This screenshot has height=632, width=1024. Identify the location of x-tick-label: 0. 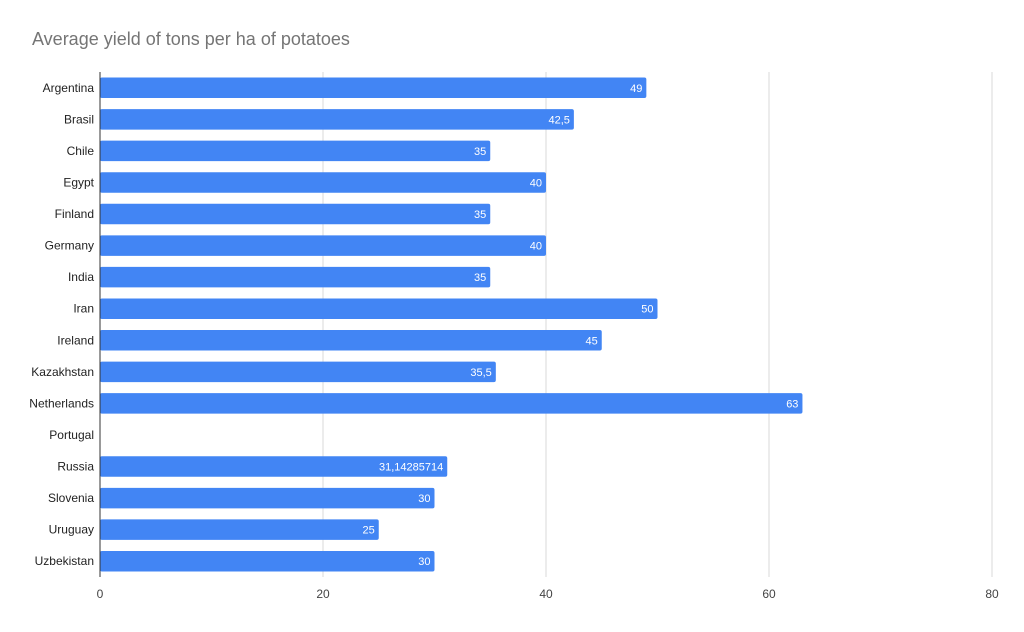
(100, 594).